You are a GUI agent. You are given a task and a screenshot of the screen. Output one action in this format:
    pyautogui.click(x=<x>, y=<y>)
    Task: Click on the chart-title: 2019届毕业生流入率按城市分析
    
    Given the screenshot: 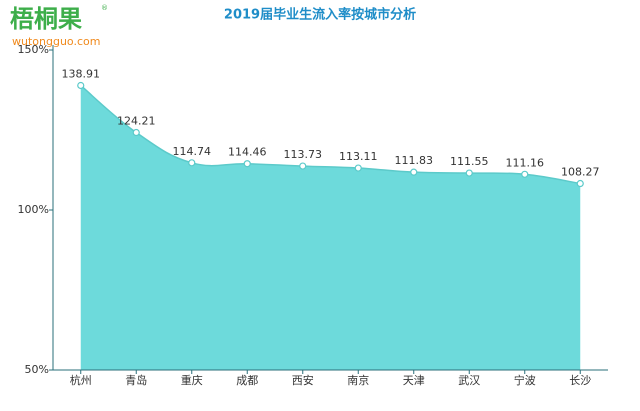 What is the action you would take?
    pyautogui.click(x=320, y=15)
    